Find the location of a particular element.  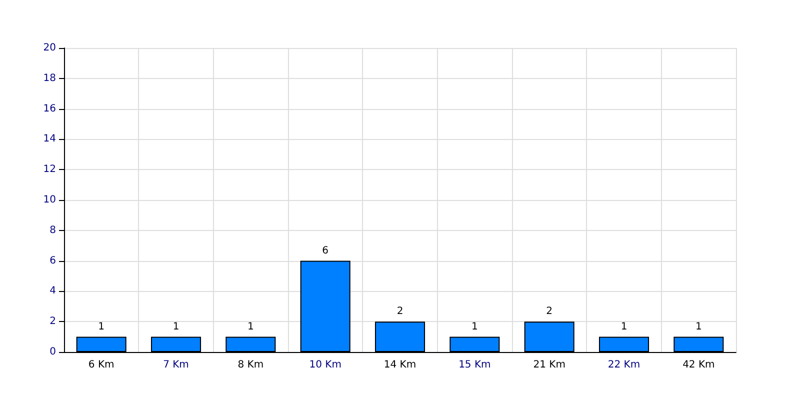

x-tick-label: 6 Km is located at coordinates (101, 365).